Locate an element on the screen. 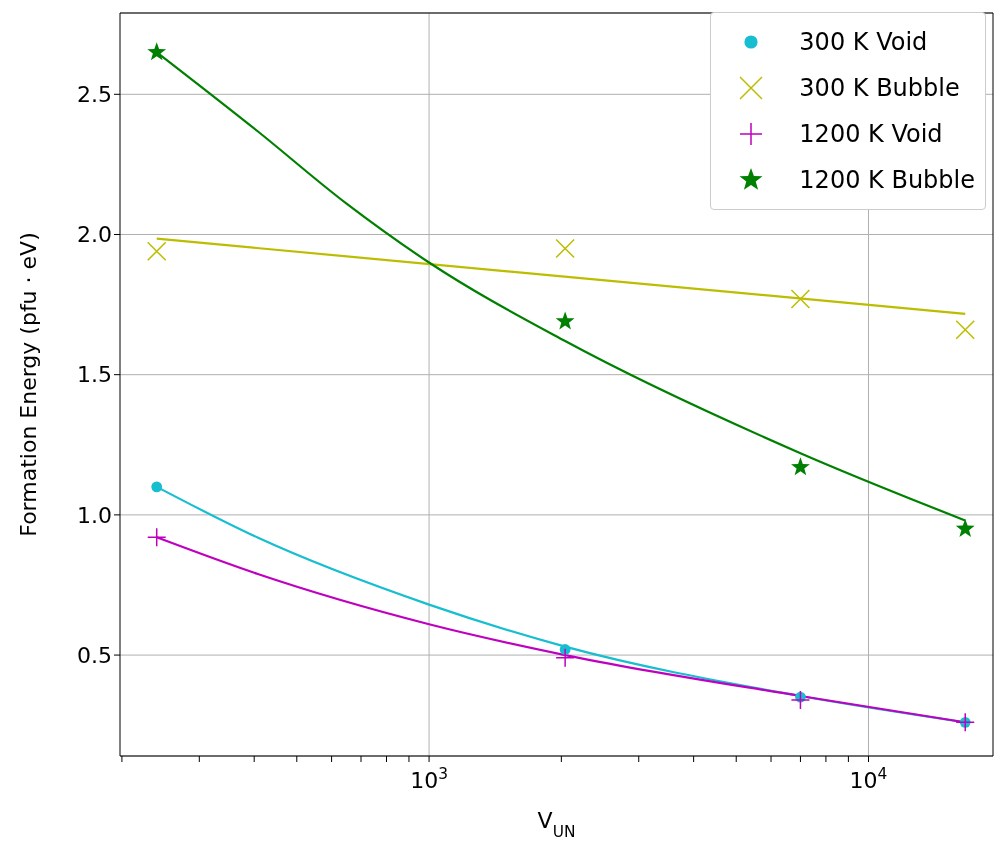 This screenshot has height=854, width=1006. y-tick-label: 0.5 is located at coordinates (94, 655).